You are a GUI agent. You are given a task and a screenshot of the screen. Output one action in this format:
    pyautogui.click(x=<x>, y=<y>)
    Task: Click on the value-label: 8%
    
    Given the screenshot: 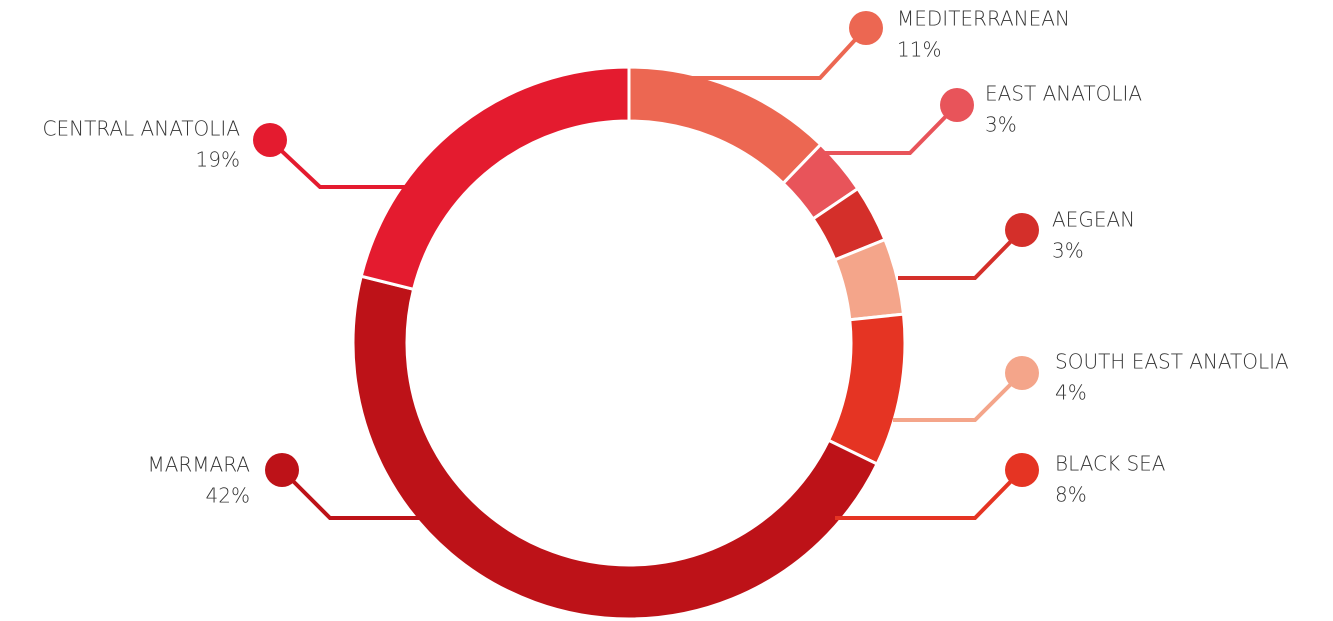 What is the action you would take?
    pyautogui.click(x=1071, y=495)
    